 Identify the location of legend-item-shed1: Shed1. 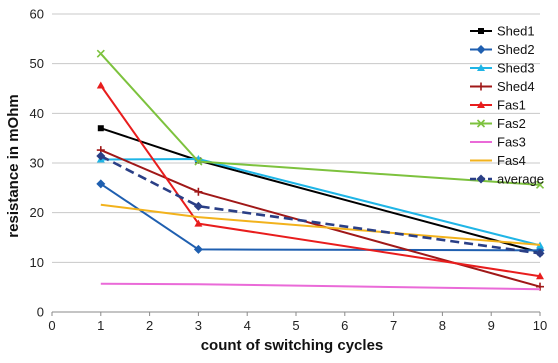
(502, 31).